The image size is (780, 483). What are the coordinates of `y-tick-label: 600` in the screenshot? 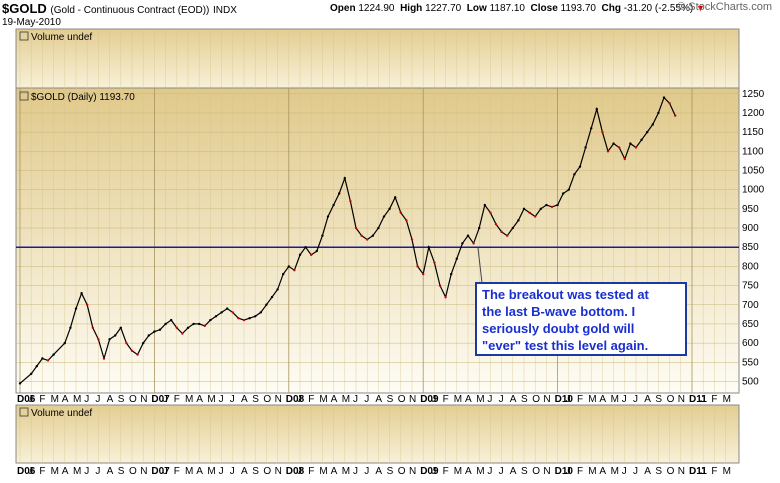 It's located at (750, 343).